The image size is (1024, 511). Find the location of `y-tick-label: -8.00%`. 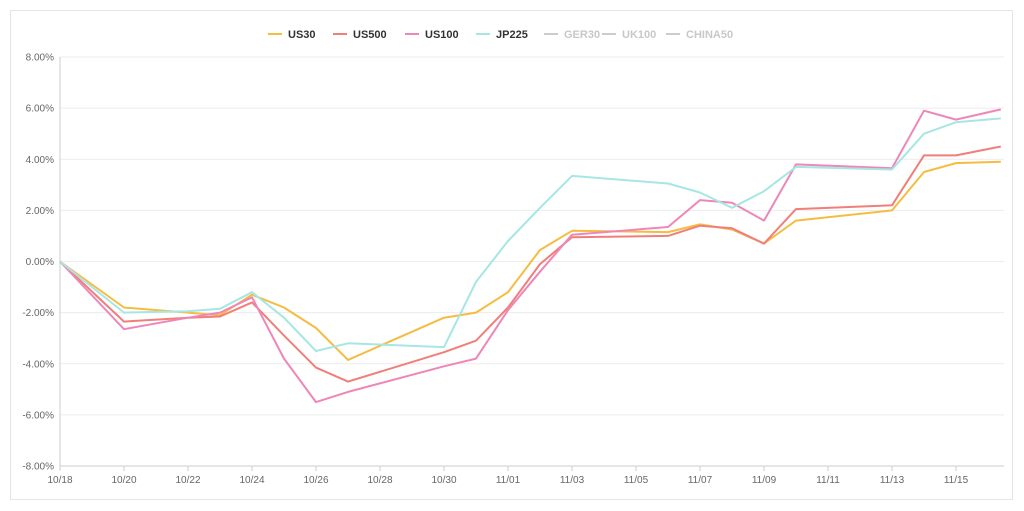

y-tick-label: -8.00% is located at coordinates (38, 467).